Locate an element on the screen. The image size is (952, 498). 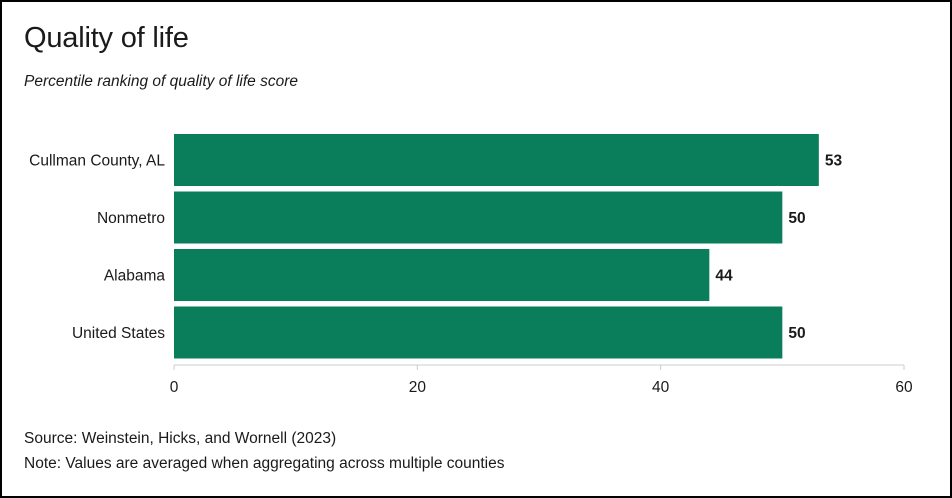
category-label: Cullman County, AL is located at coordinates (97, 161).